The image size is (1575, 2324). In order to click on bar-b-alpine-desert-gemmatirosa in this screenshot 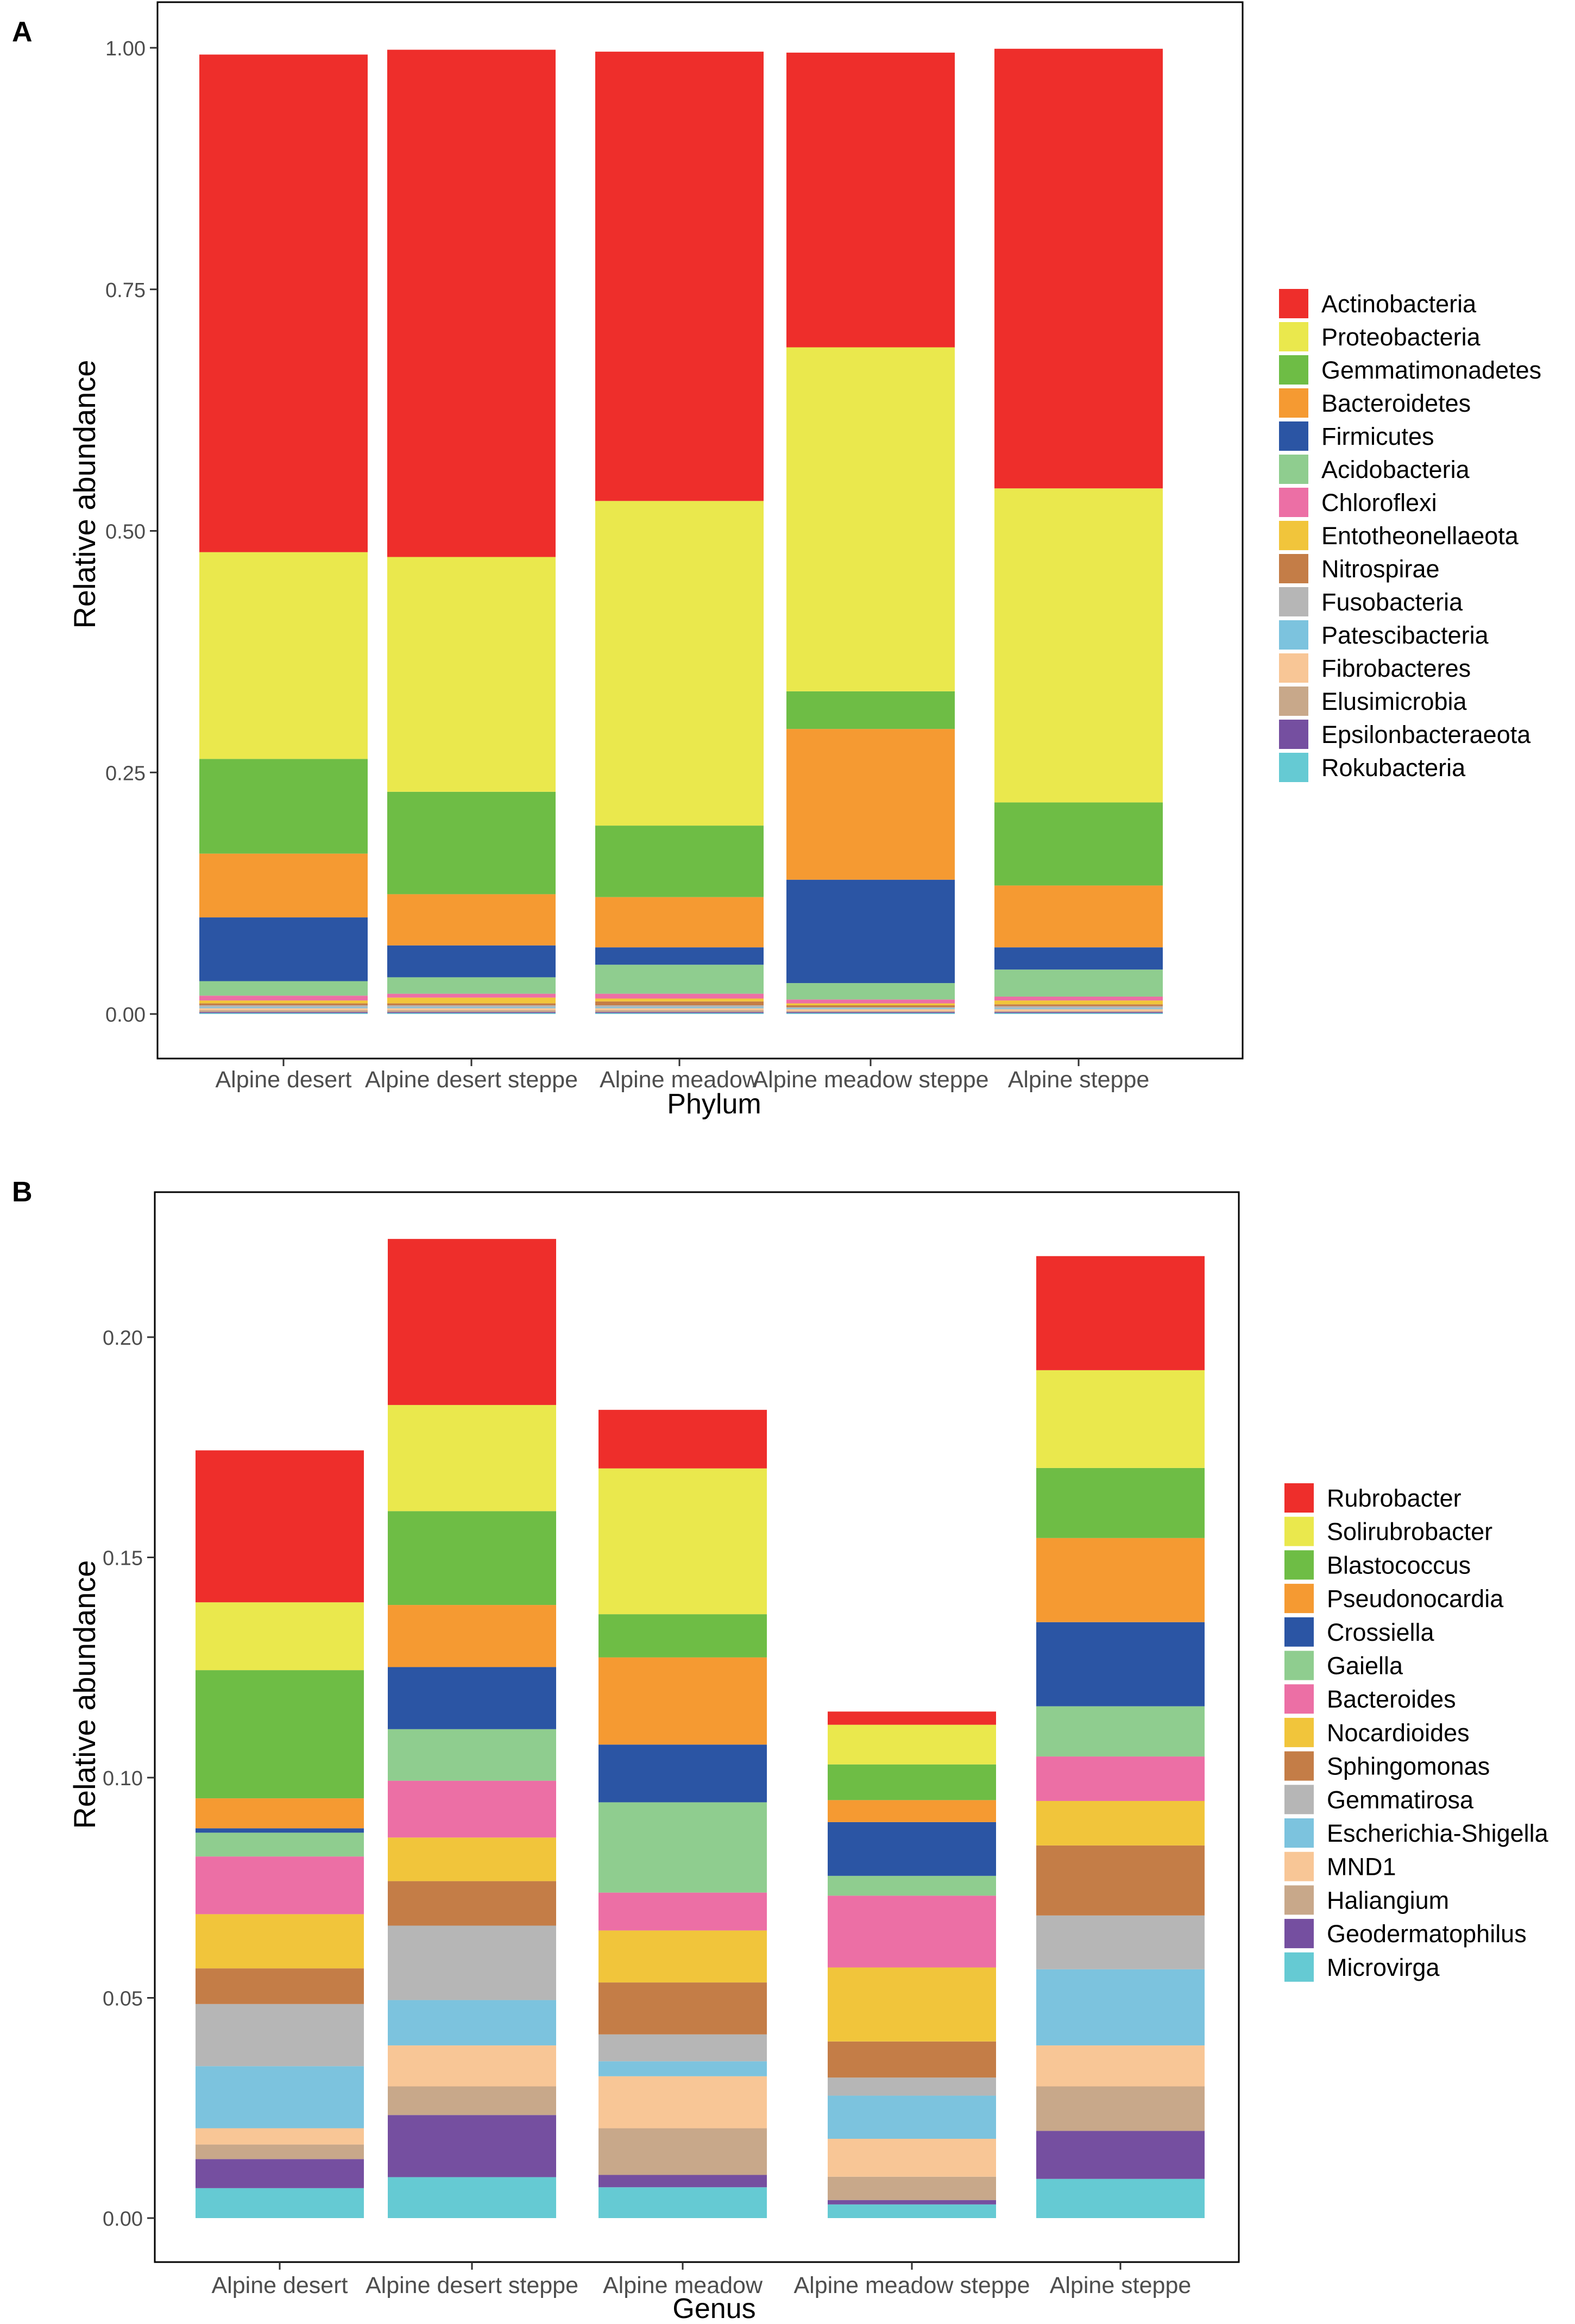, I will do `click(280, 2035)`.